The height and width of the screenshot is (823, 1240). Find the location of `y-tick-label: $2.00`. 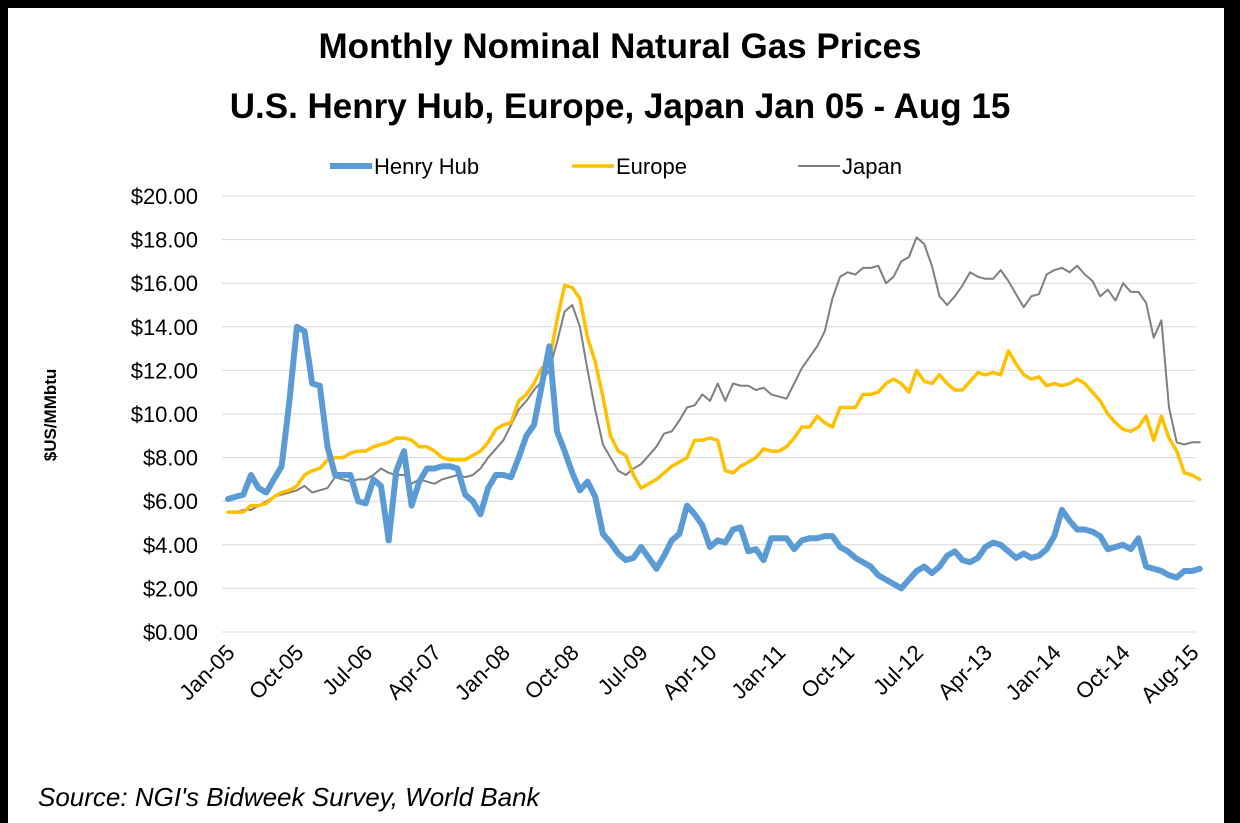

y-tick-label: $2.00 is located at coordinates (170, 588).